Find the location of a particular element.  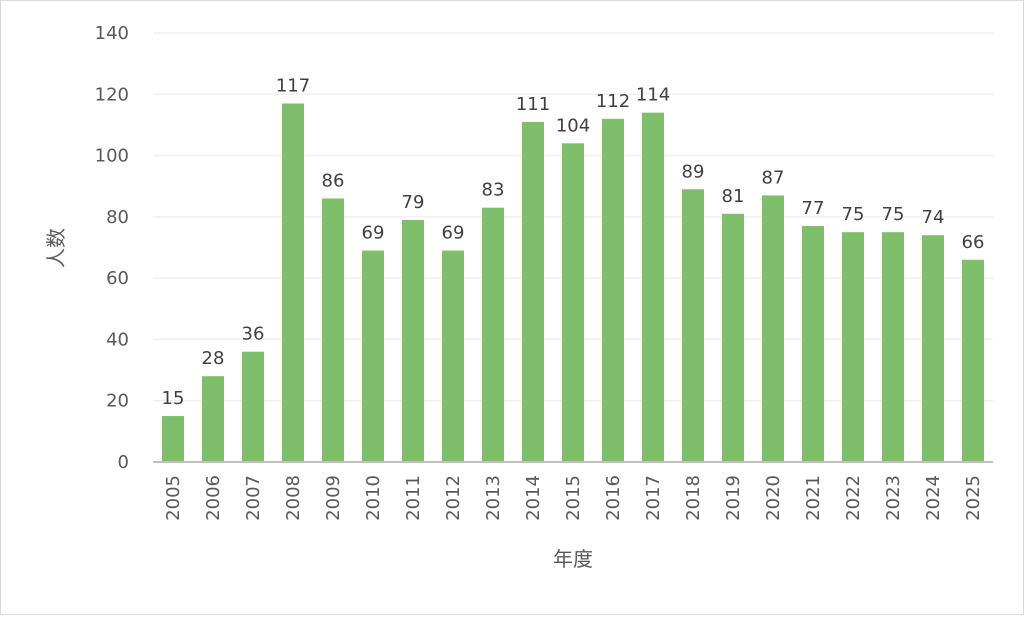

x-tick-label: 2011 is located at coordinates (413, 498).